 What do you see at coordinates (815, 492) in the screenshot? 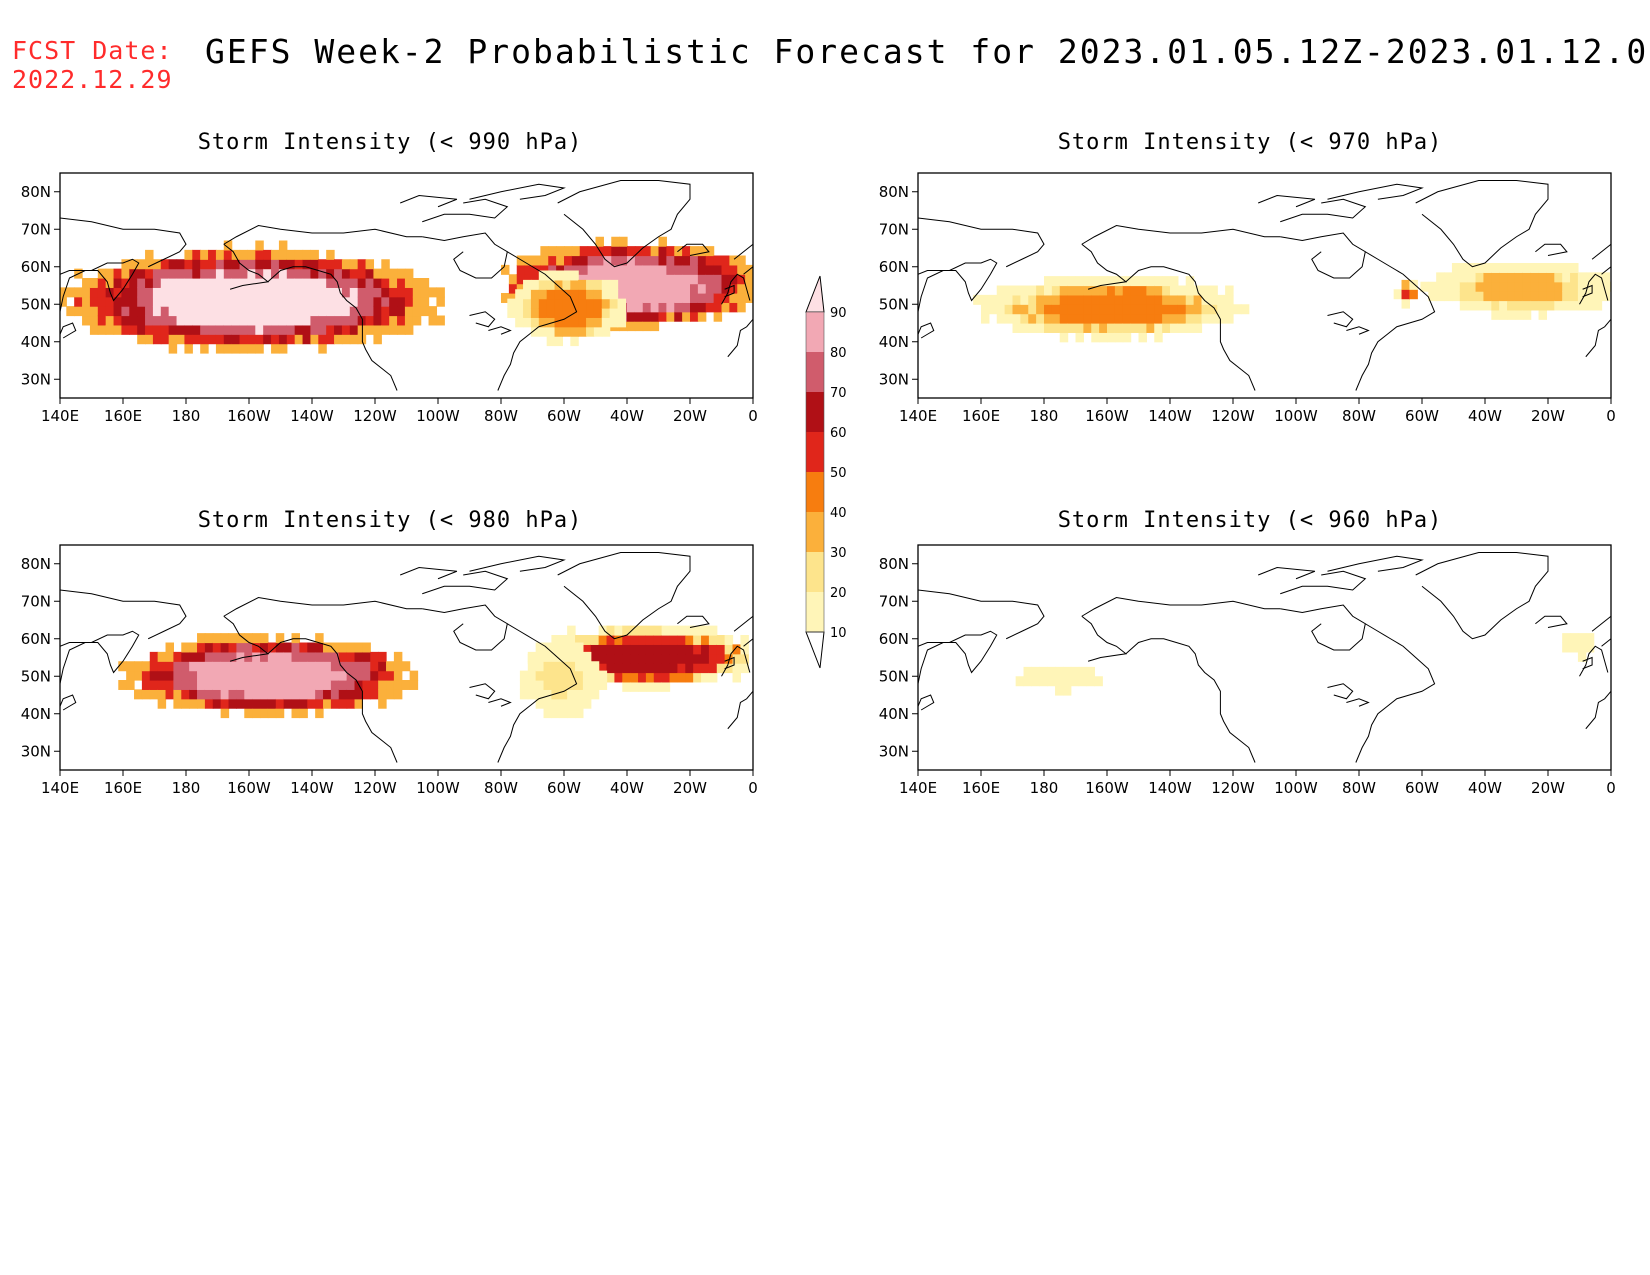
I see `colorbar-box` at bounding box center [815, 492].